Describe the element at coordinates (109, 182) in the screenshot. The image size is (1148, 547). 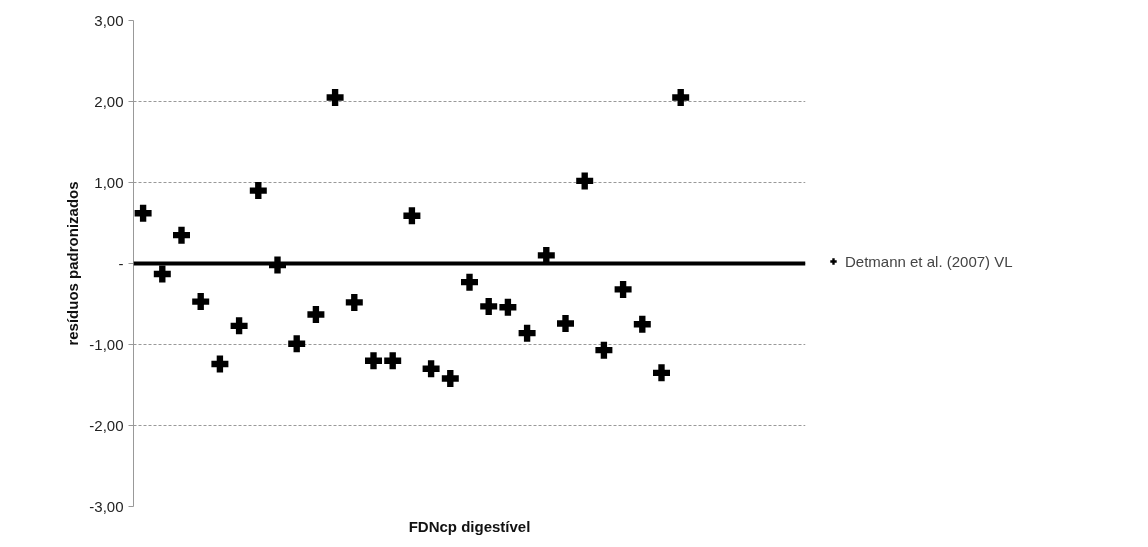
I see `y-tick-label: 1,00` at that location.